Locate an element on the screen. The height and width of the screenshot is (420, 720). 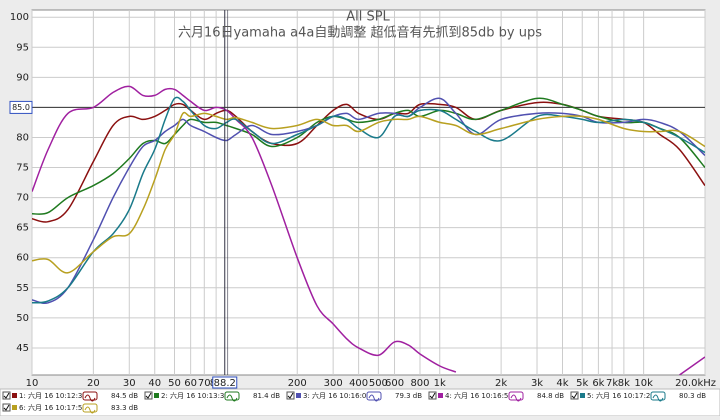
reference-label: 85.0 is located at coordinates (21, 107).